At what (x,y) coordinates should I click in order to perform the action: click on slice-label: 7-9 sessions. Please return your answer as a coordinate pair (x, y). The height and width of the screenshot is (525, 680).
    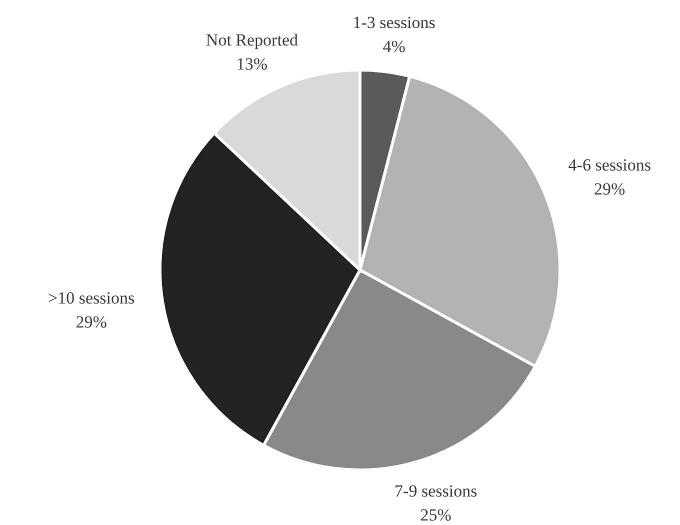
    Looking at the image, I should click on (436, 490).